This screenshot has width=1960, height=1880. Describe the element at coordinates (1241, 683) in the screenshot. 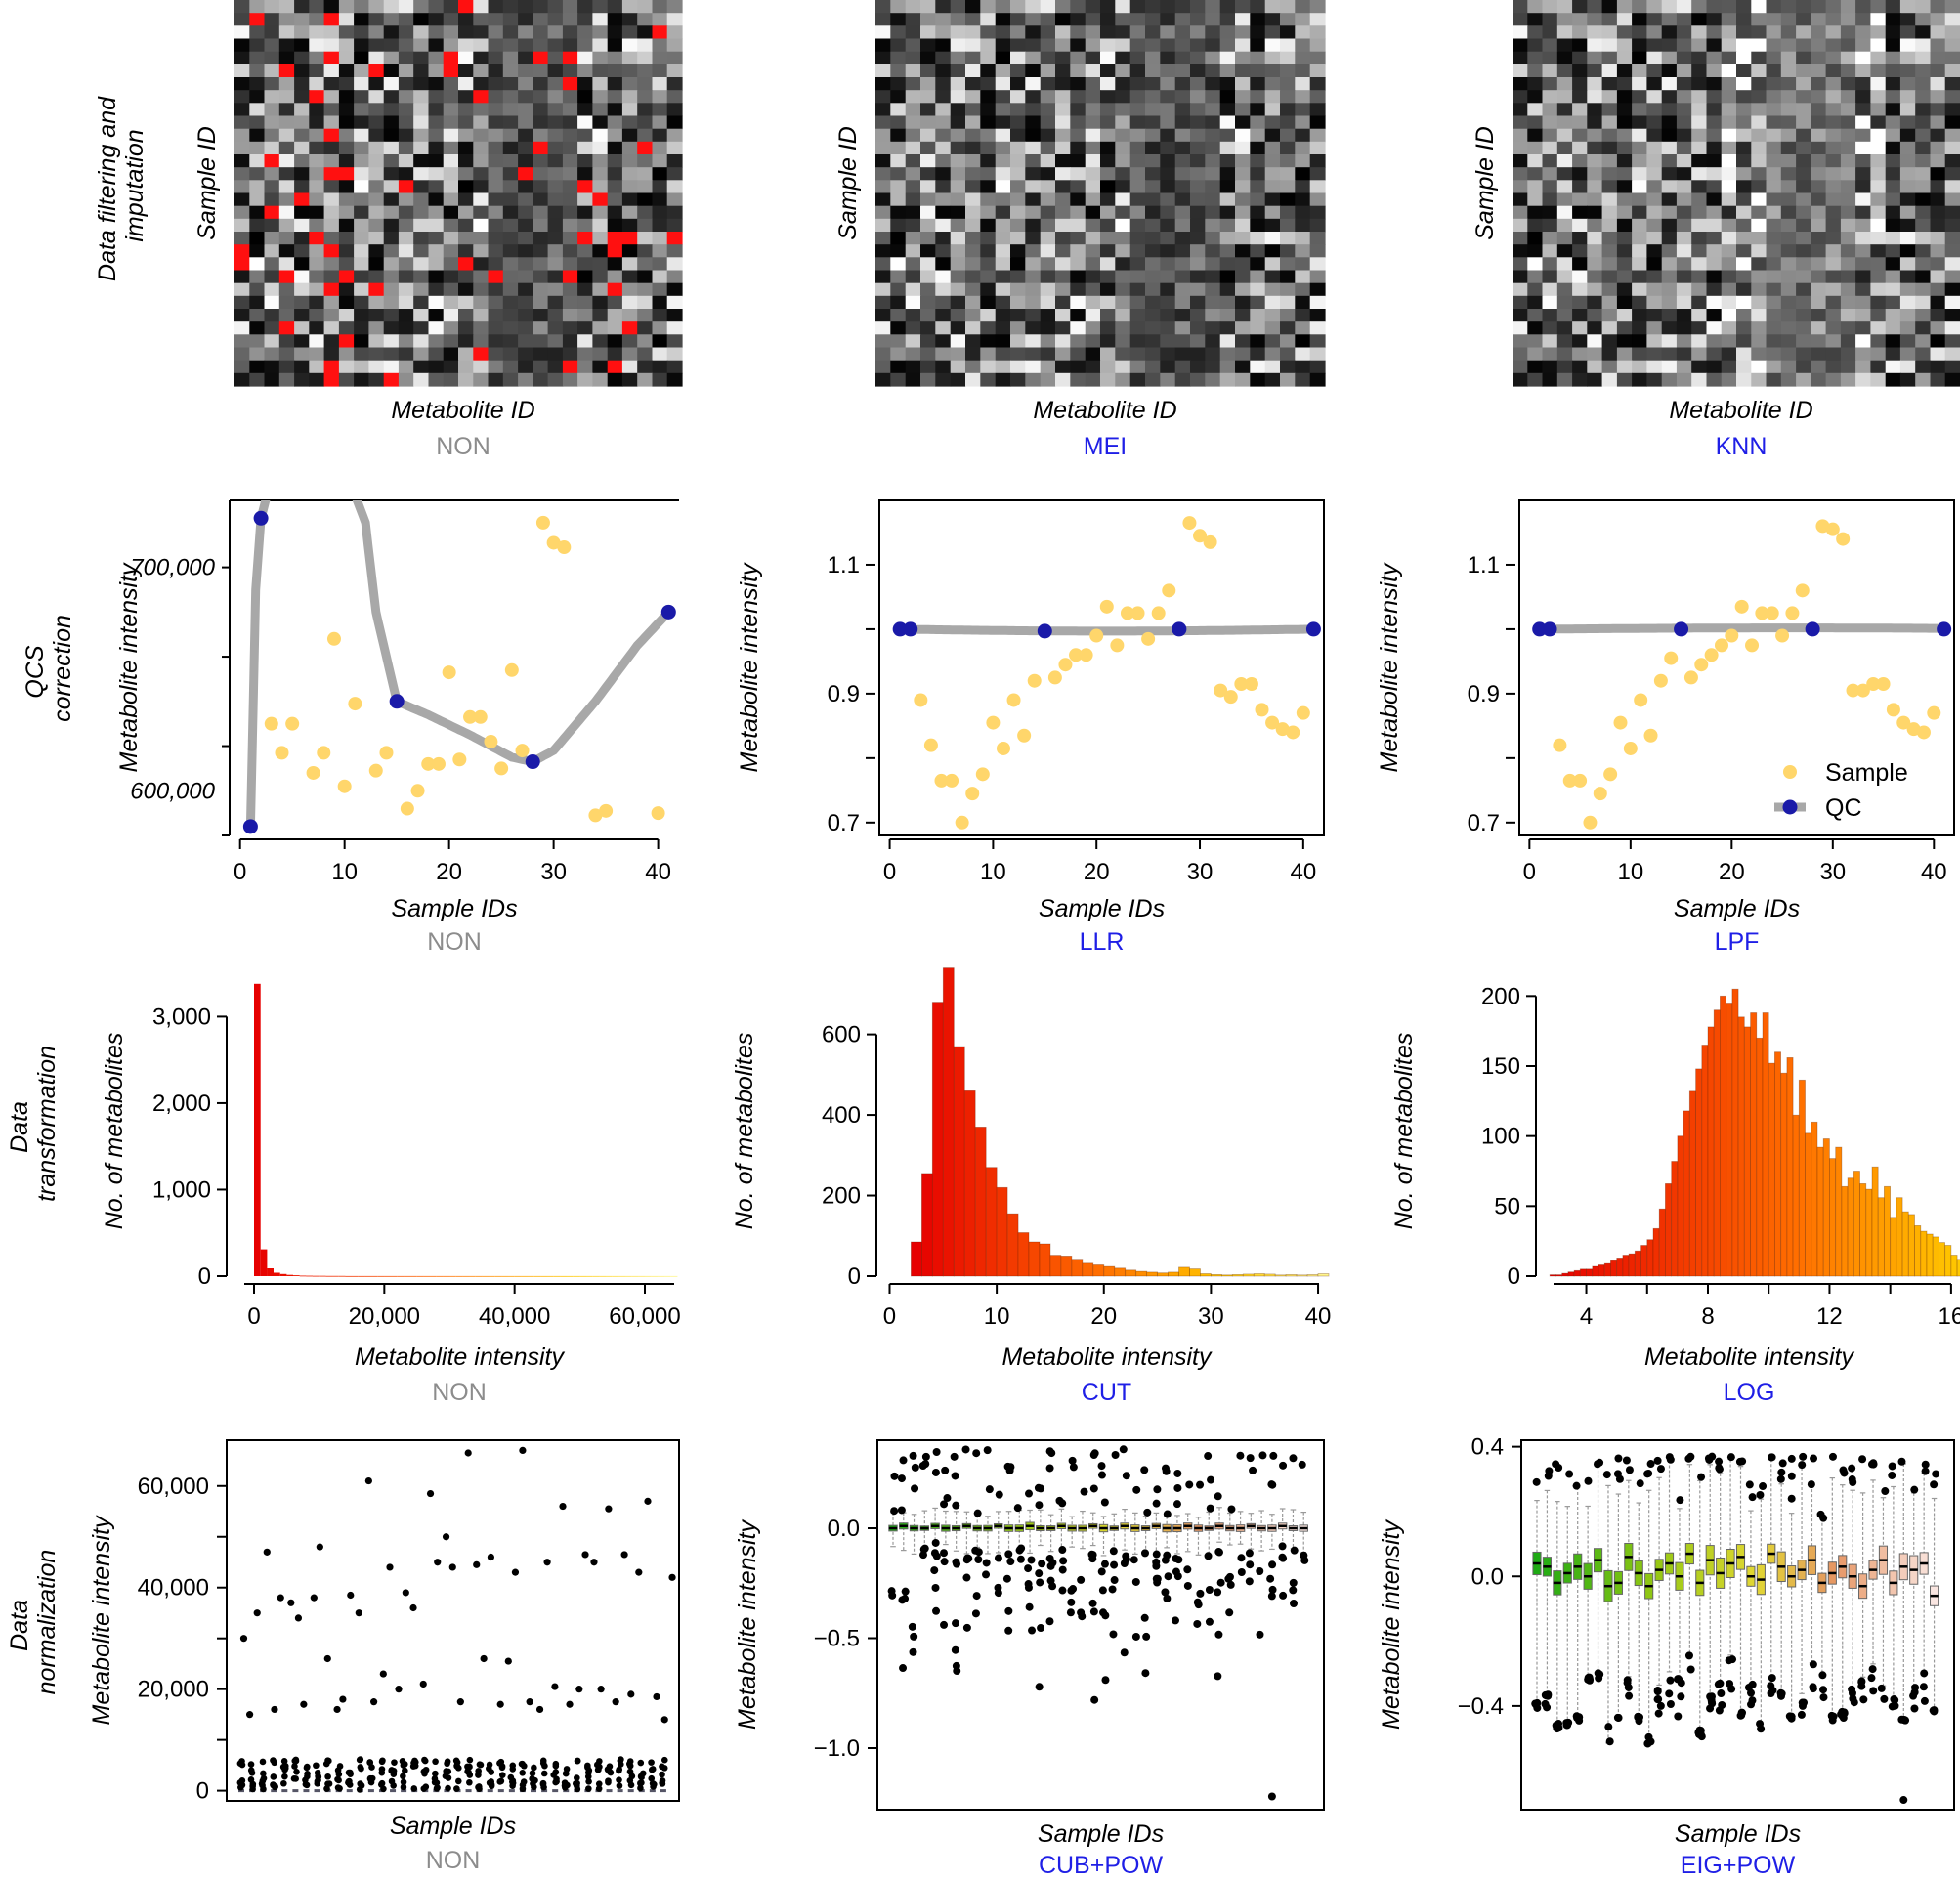

I see `sample-point` at that location.